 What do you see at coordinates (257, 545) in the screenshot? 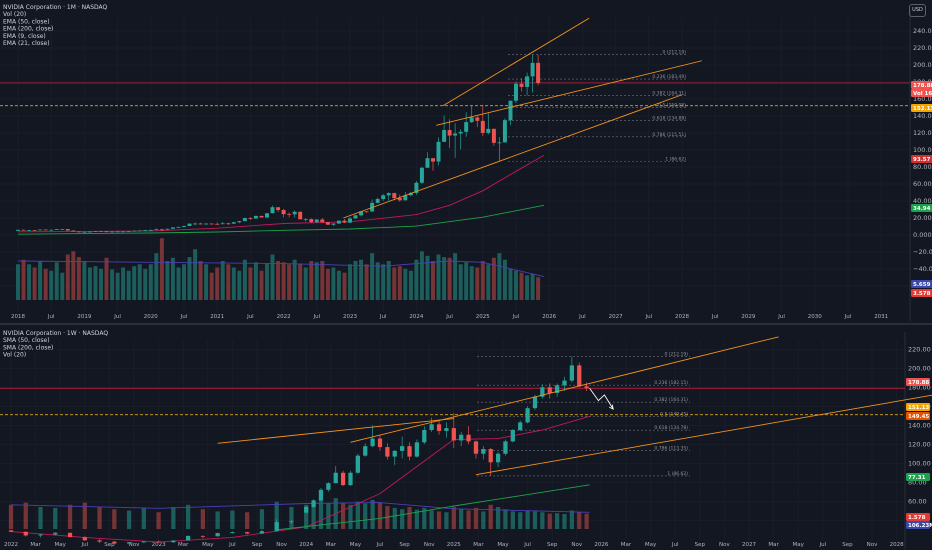
I see `x-tick-label: Sep` at bounding box center [257, 545].